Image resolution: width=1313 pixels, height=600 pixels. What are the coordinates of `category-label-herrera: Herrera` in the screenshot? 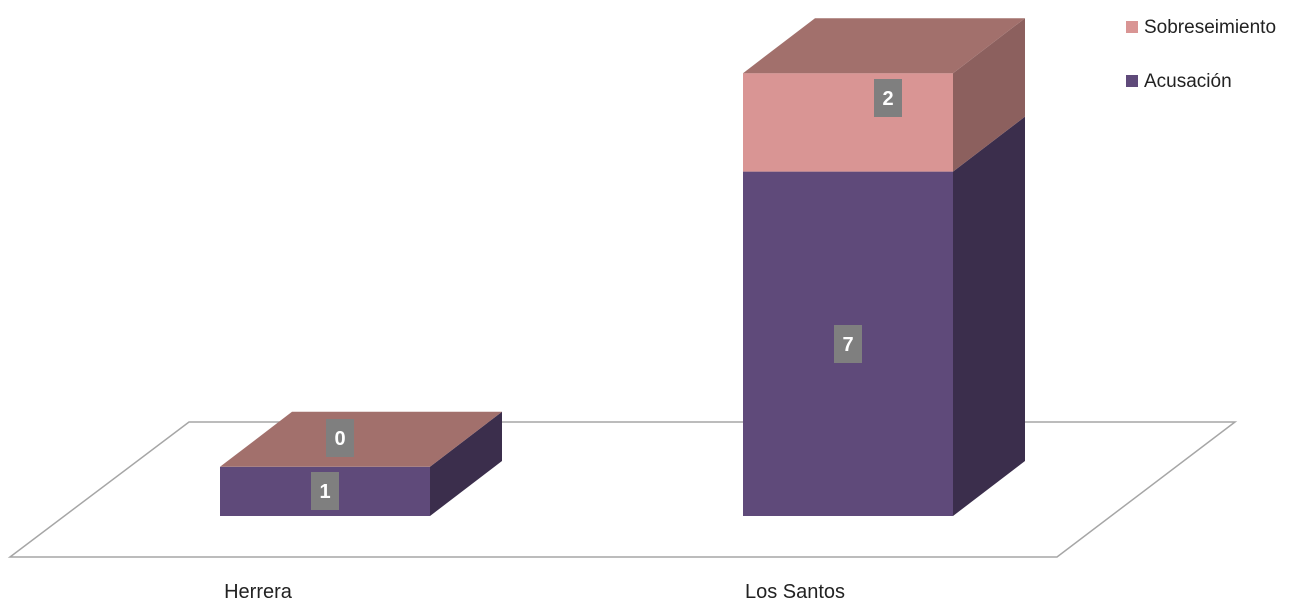 It's located at (258, 590).